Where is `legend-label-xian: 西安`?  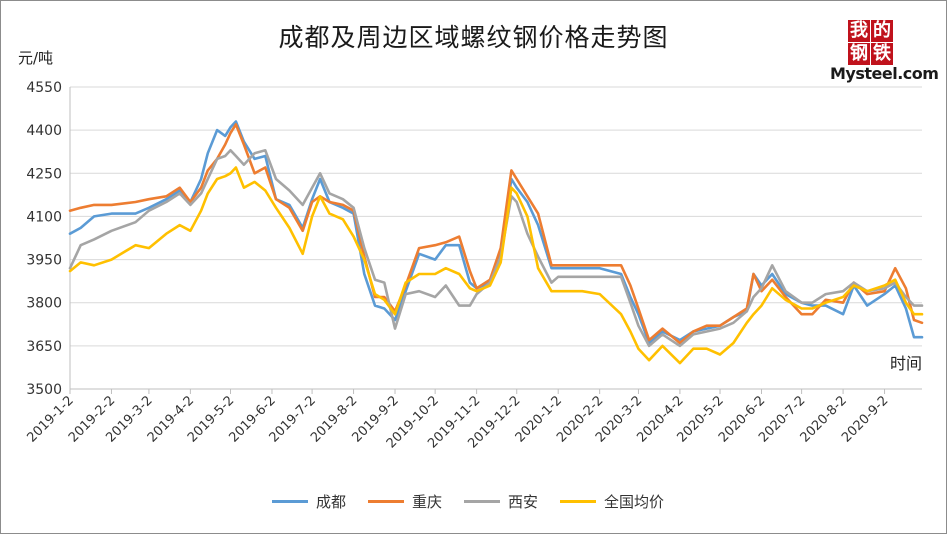 legend-label-xian: 西安 is located at coordinates (523, 501).